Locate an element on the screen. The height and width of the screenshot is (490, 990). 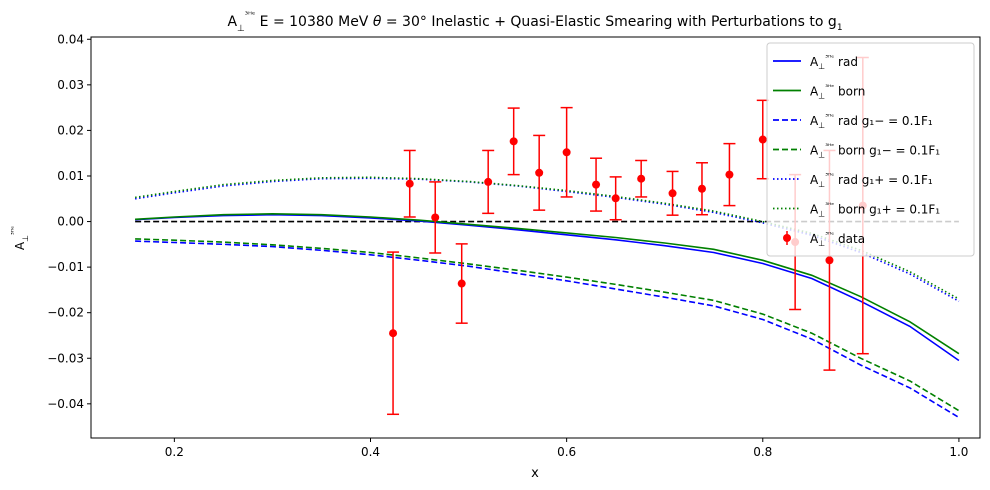
legend-box is located at coordinates (870, 149).